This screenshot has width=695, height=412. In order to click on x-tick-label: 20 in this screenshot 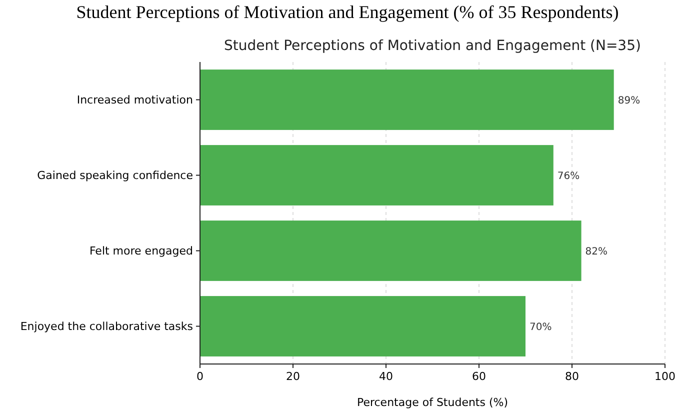, I will do `click(293, 376)`.